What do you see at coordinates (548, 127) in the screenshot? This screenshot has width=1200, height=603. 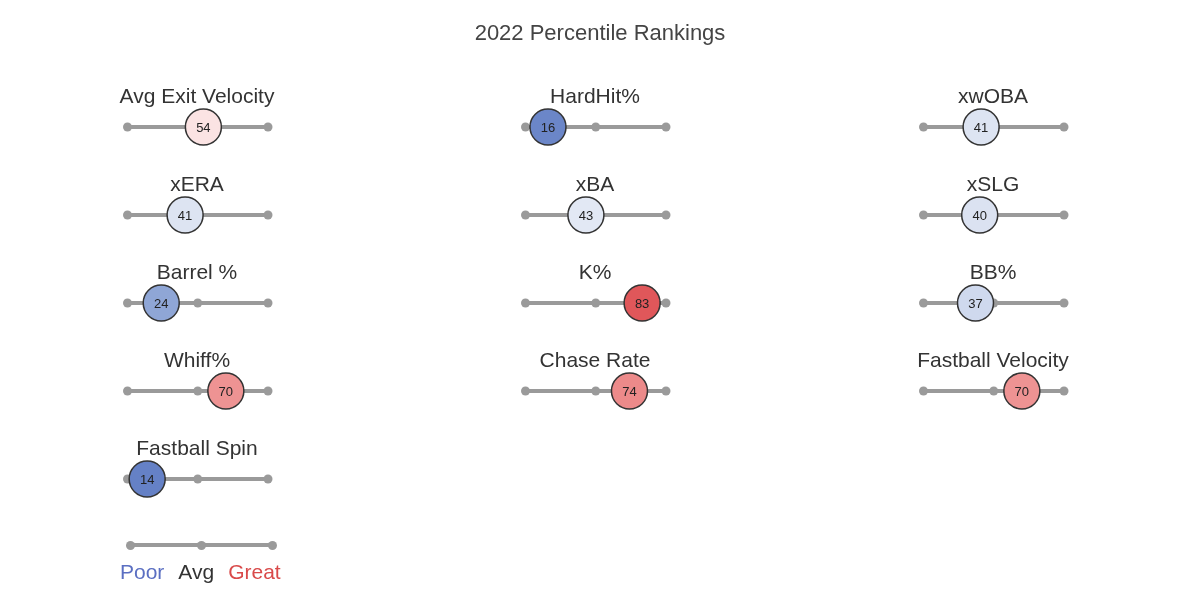 I see `data-label: 16` at bounding box center [548, 127].